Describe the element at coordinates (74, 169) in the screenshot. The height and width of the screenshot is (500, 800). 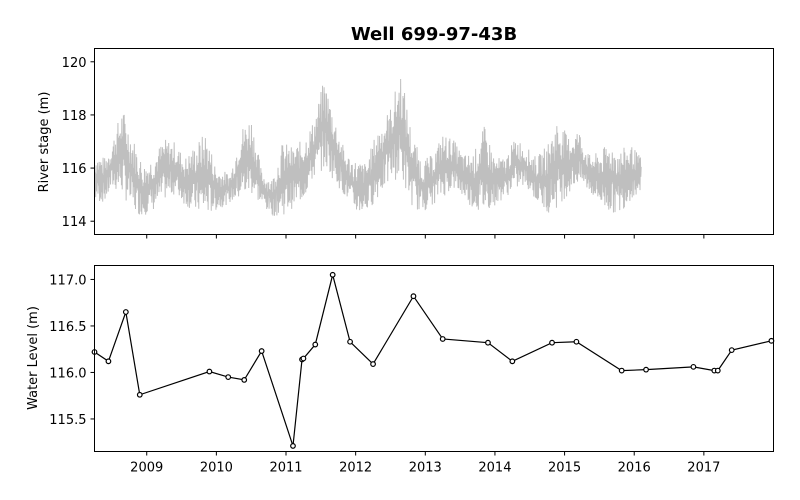
I see `river-stage-ytick-label: 116` at that location.